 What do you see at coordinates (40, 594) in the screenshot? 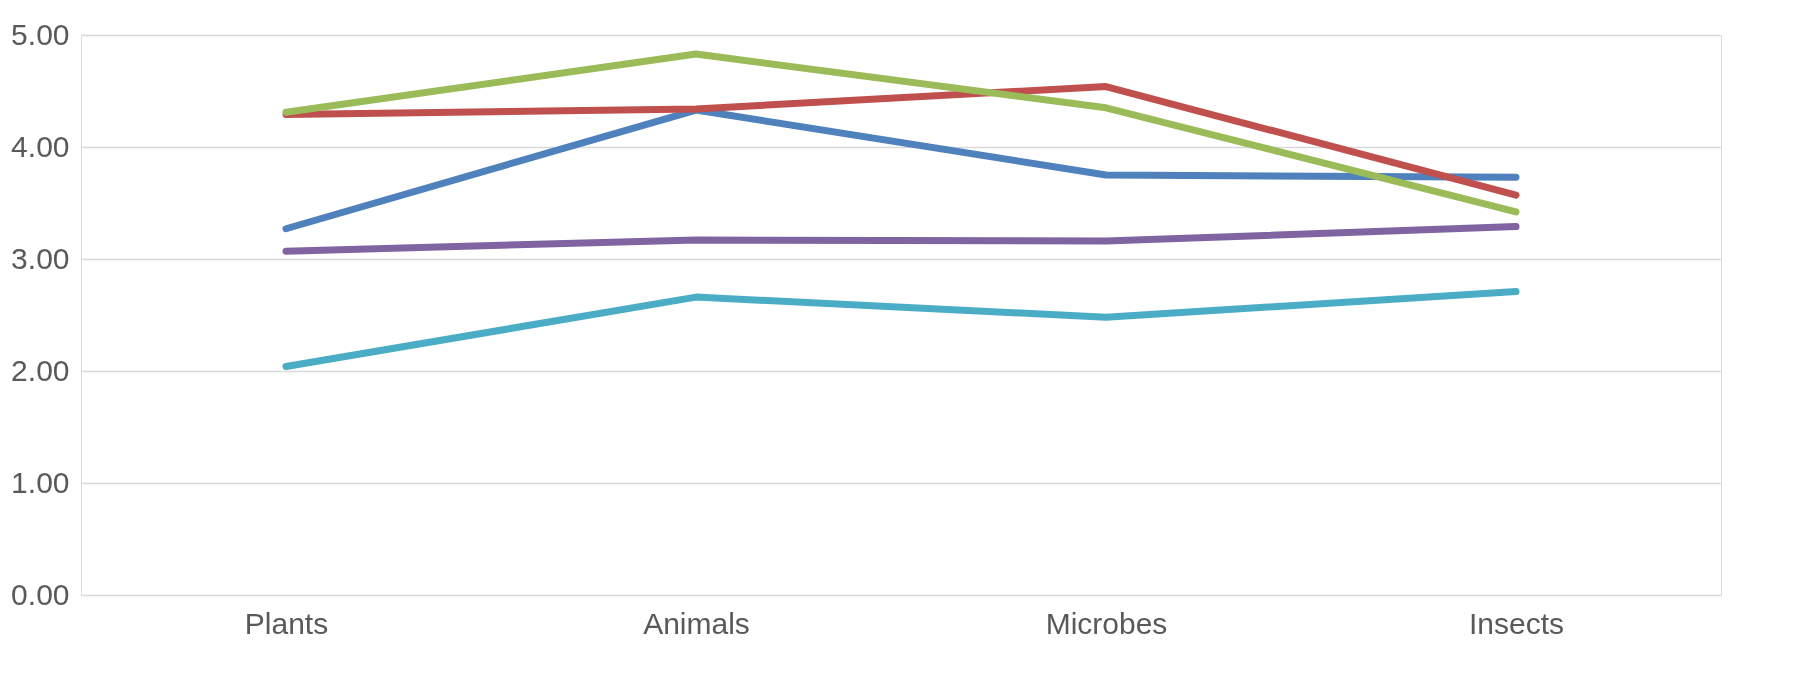
I see `y-tick-label: 0.00` at bounding box center [40, 594].